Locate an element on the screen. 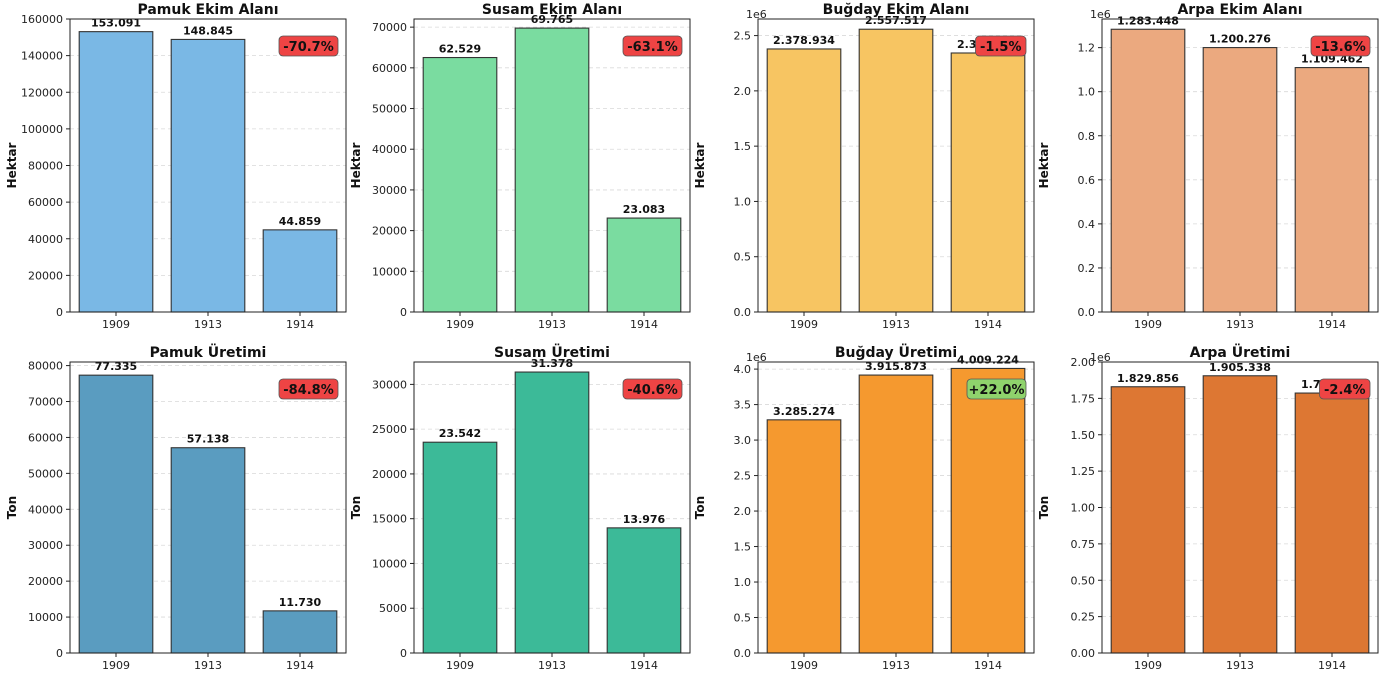  value-label: 23.083 is located at coordinates (644, 209).